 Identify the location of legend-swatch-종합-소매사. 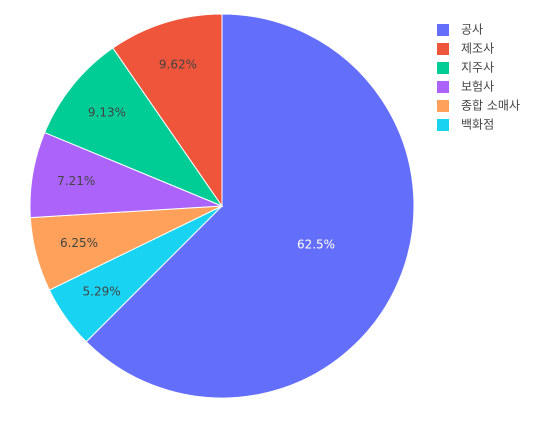
(443, 106).